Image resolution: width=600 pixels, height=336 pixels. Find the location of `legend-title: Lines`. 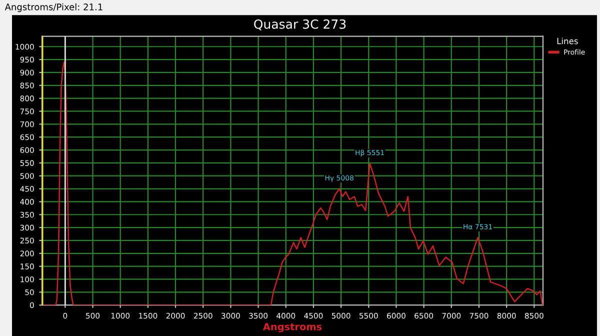

legend-title: Lines is located at coordinates (567, 41).